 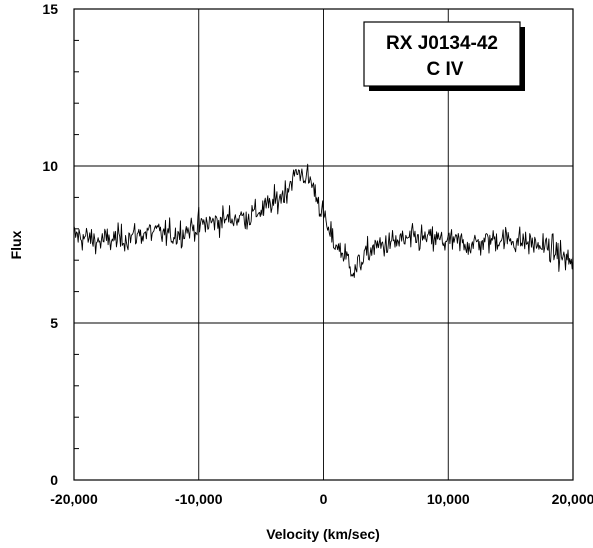 I want to click on legend-line-1: RX J0134-42, so click(x=442, y=43).